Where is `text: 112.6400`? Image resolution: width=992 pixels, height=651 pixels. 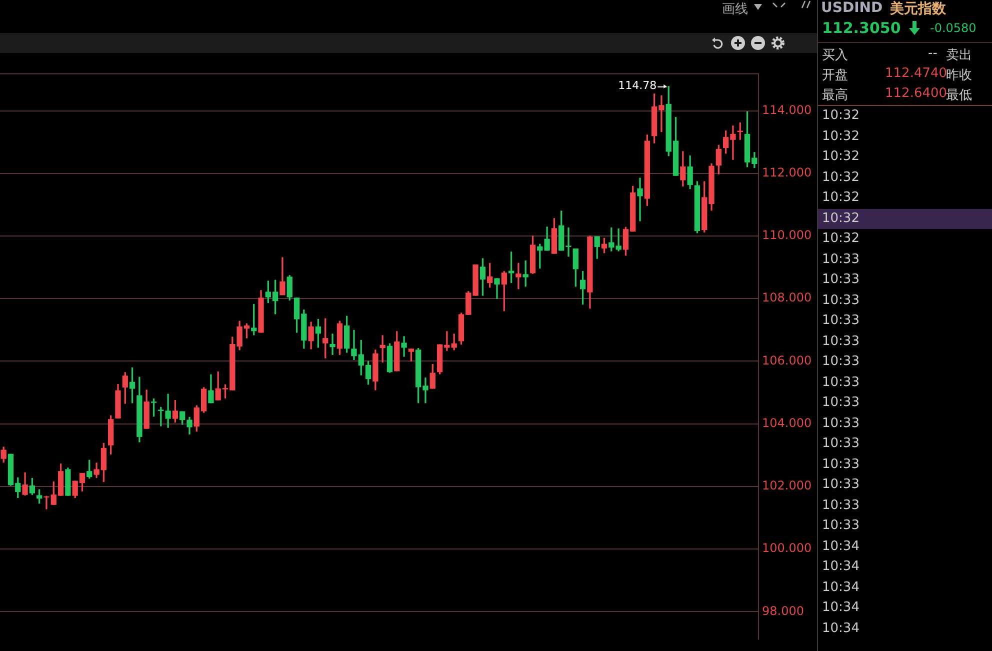
text: 112.6400 is located at coordinates (916, 93).